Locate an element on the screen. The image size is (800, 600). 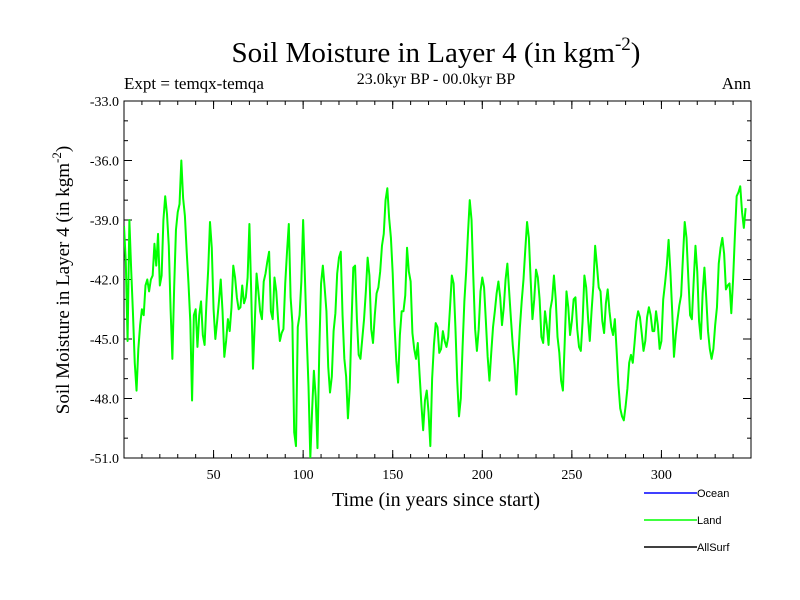
legend-label-land: Land is located at coordinates (709, 521).